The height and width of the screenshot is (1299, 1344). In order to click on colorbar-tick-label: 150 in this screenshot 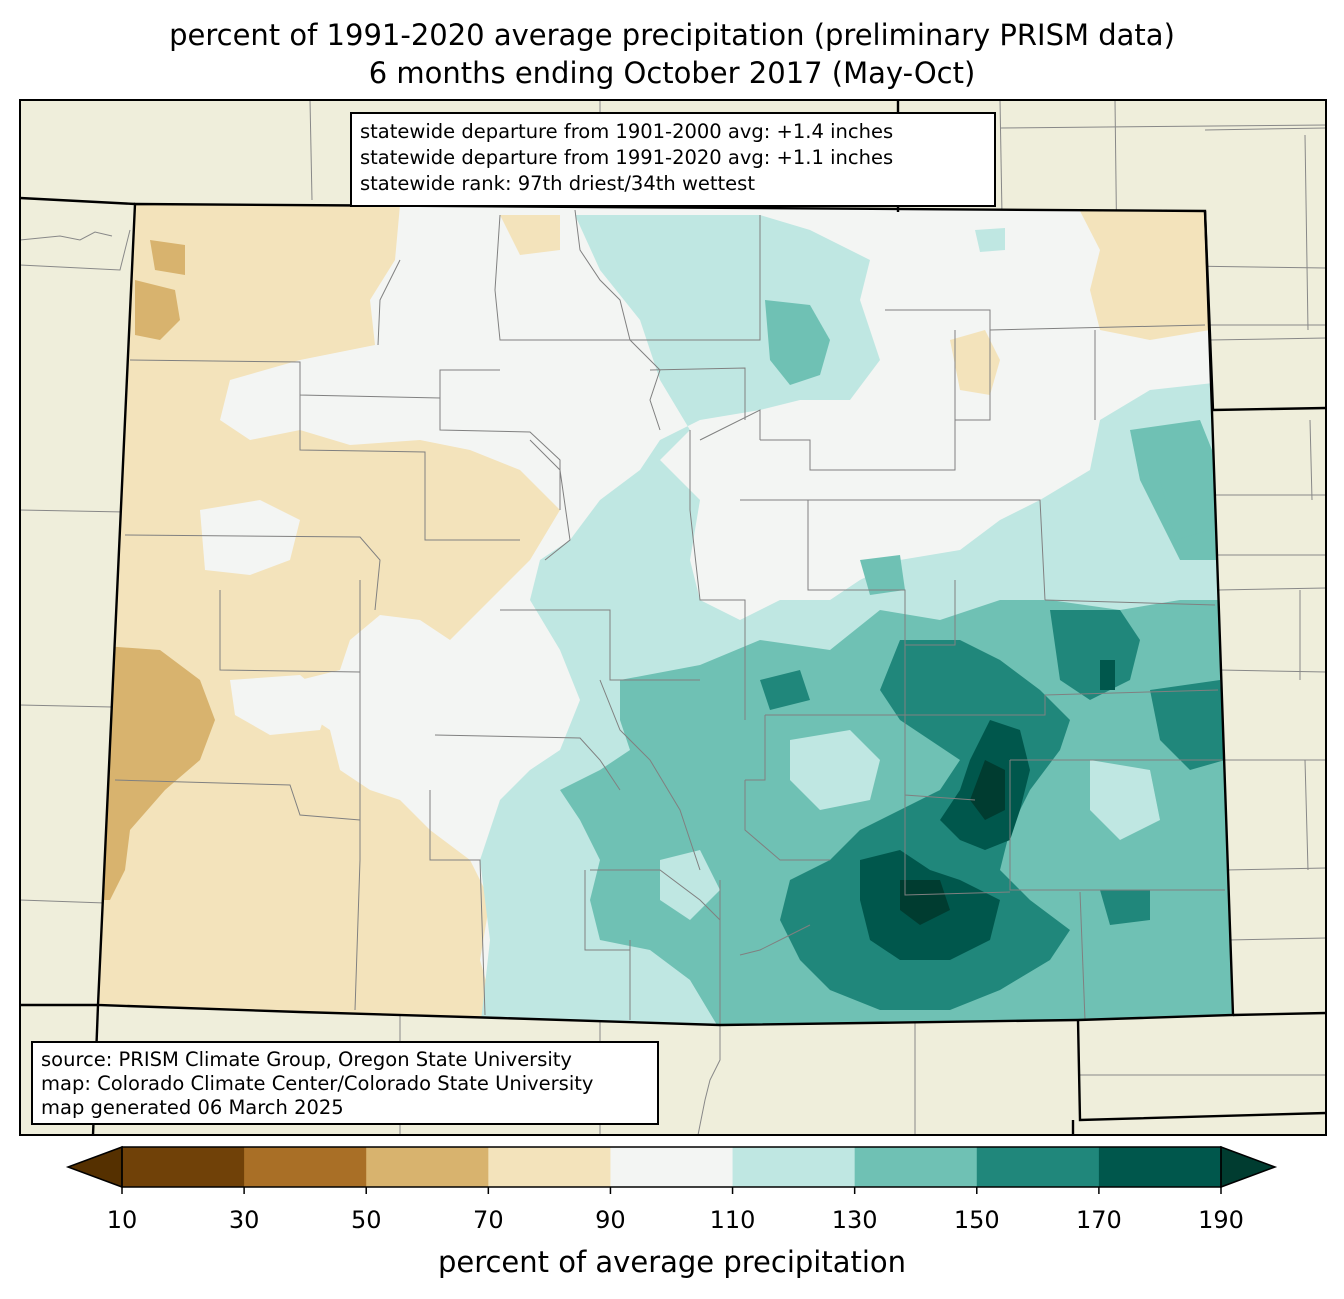, I will do `click(976, 1220)`.